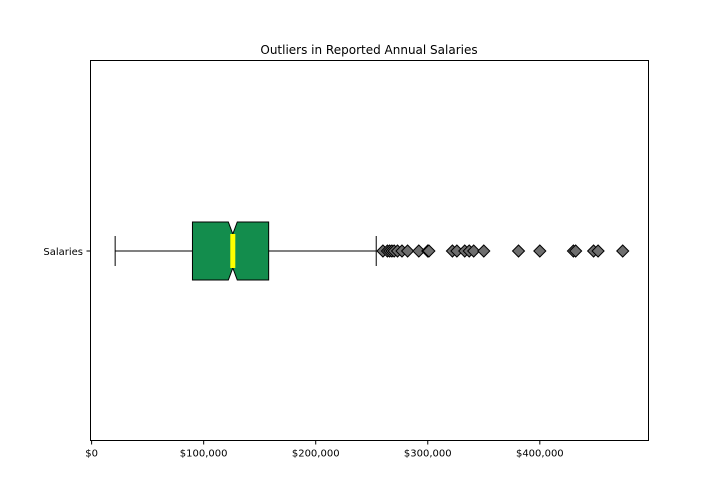 Image resolution: width=720 pixels, height=504 pixels. I want to click on outlier-group, so click(503, 251).